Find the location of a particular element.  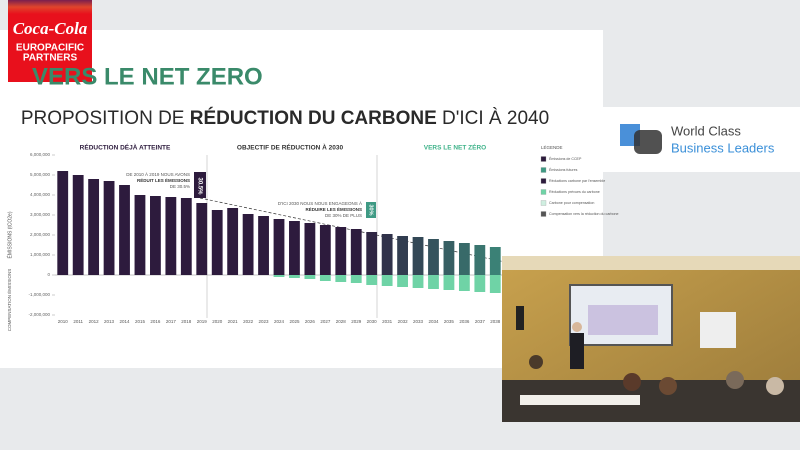

callout-text: DE 2010 À 2019 NOUS AVONS is located at coordinates (158, 174).